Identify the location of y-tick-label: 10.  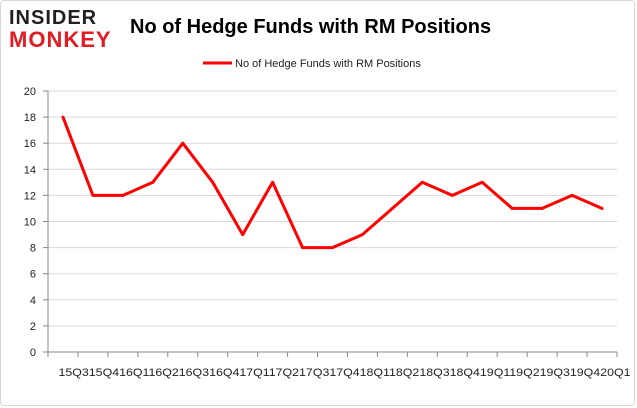
(30, 223).